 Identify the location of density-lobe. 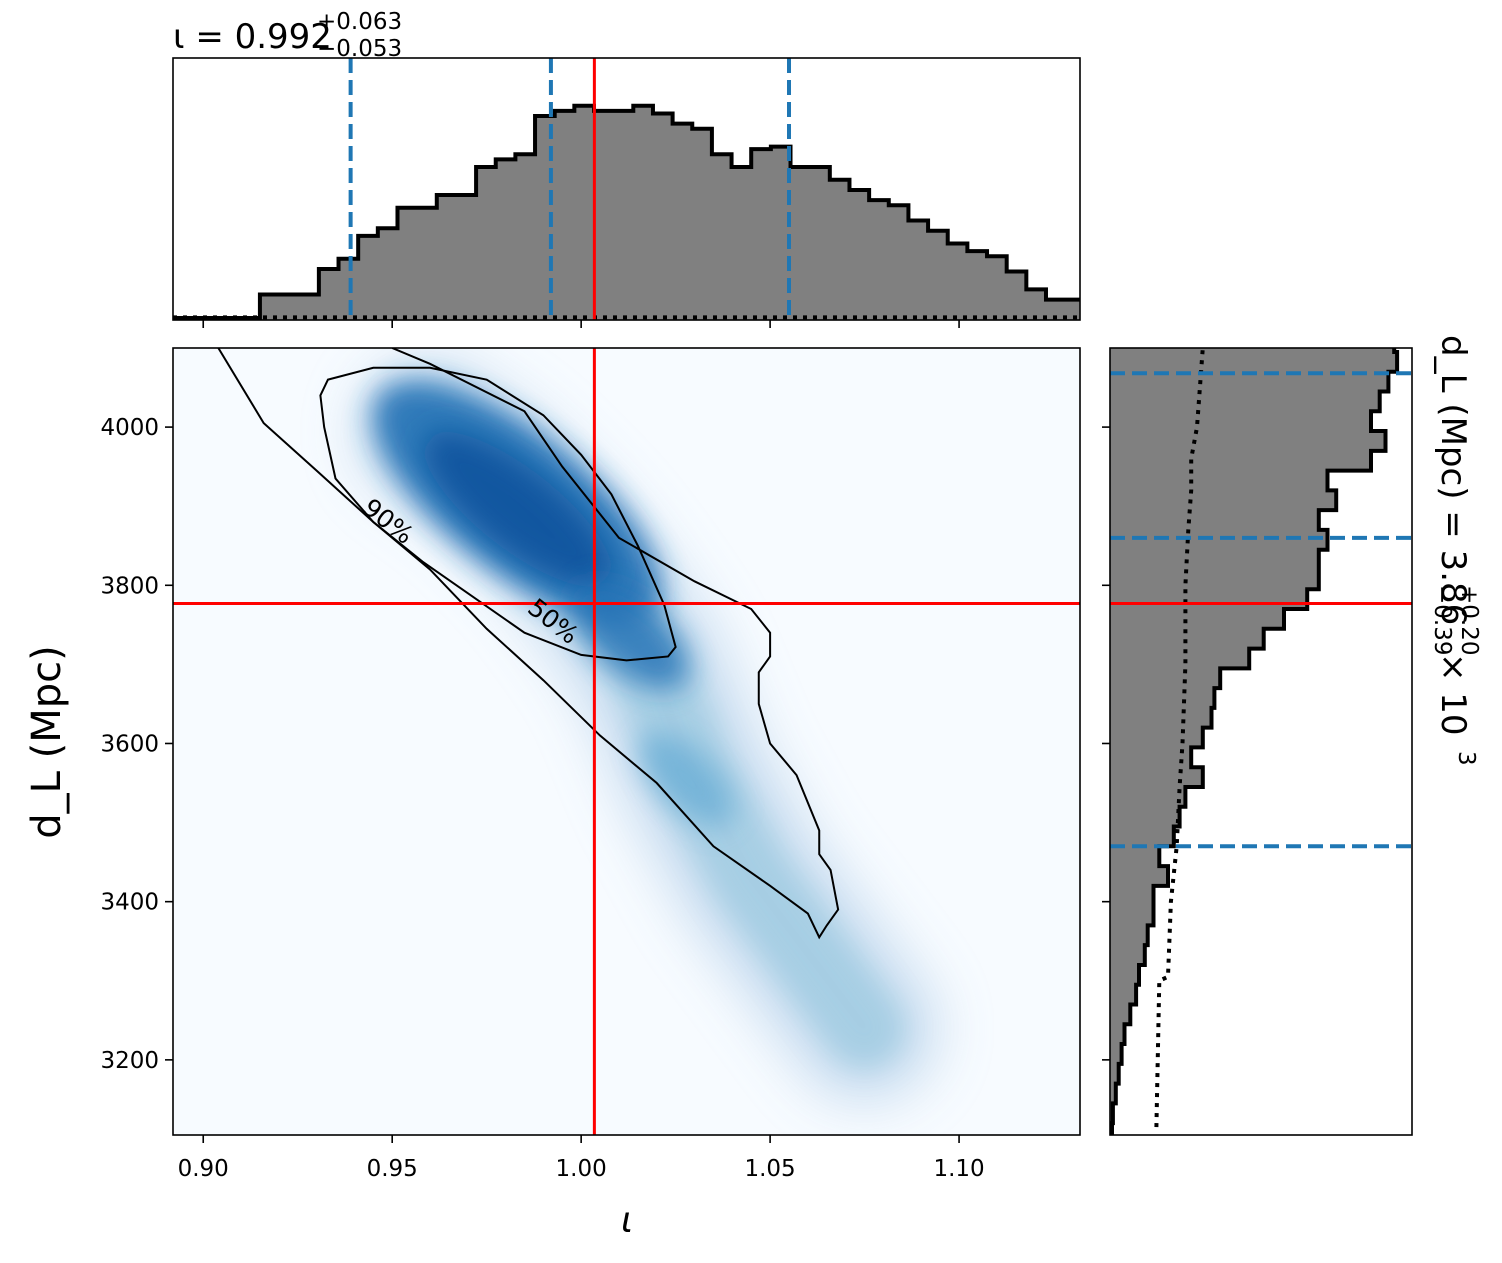
(630, 637).